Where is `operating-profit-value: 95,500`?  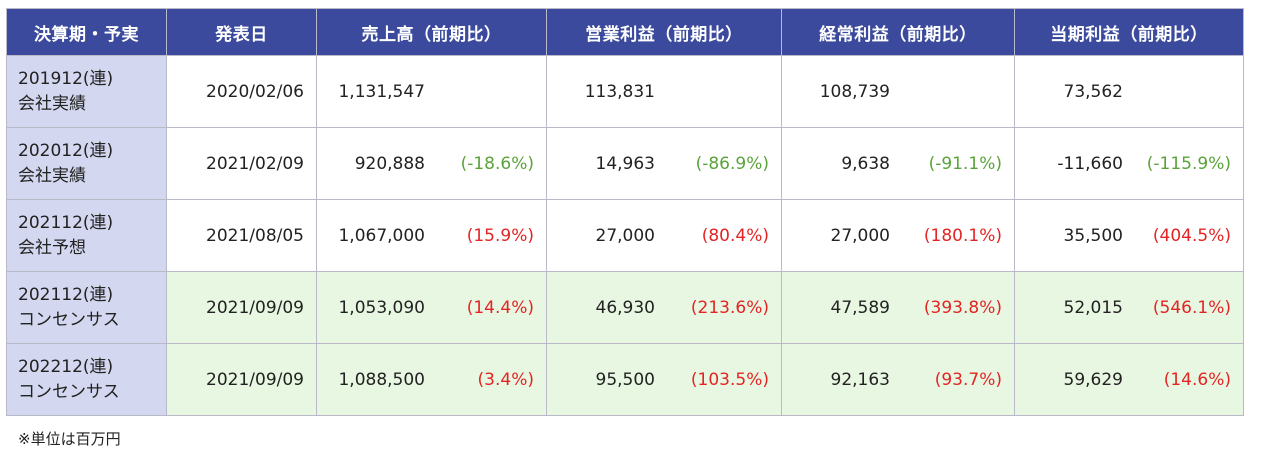
operating-profit-value: 95,500 is located at coordinates (625, 379).